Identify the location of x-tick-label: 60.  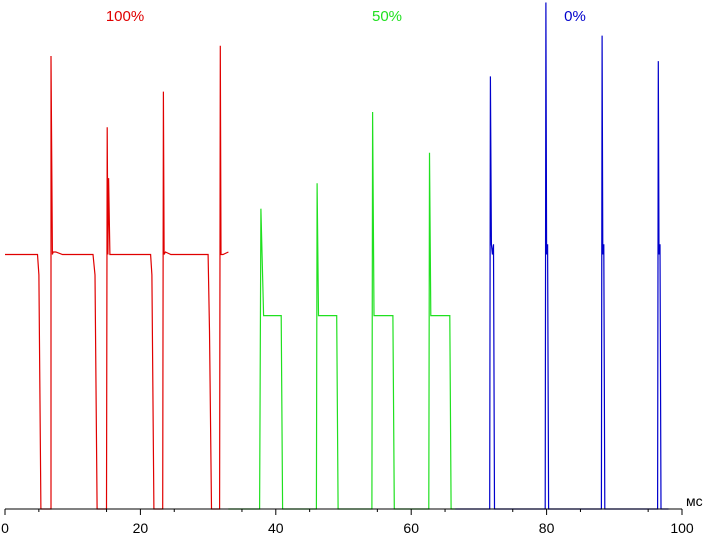
(411, 528).